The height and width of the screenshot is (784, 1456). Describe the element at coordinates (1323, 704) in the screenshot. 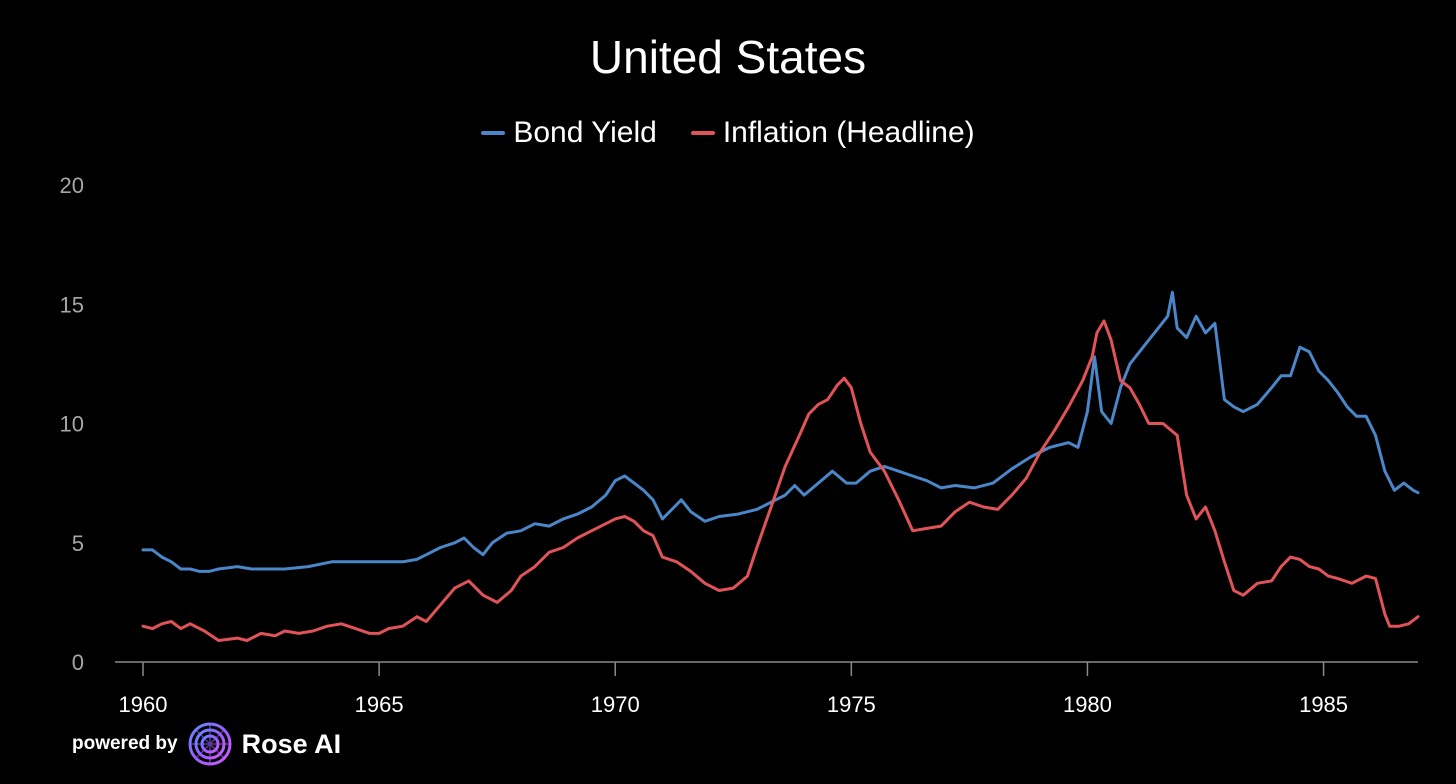

I see `x-tick-label: 1985` at that location.